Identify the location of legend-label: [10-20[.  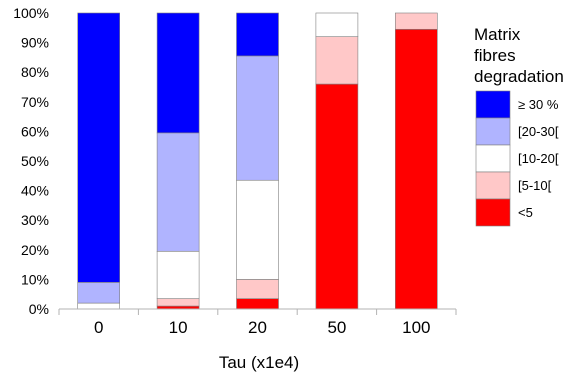
(538, 158).